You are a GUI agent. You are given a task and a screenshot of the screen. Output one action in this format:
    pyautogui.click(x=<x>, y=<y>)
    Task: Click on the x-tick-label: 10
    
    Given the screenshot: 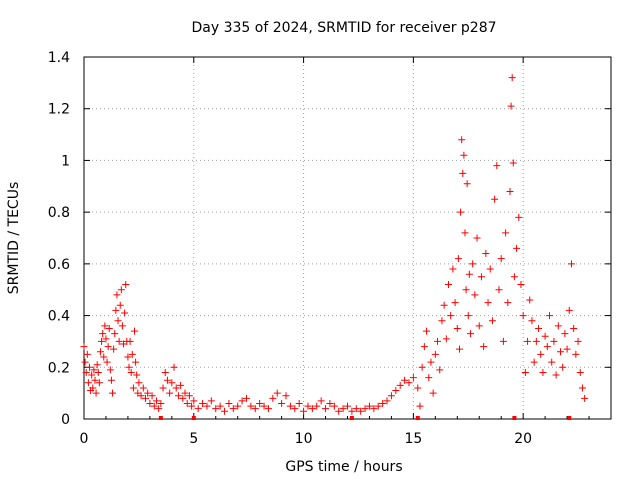 What is the action you would take?
    pyautogui.click(x=304, y=439)
    